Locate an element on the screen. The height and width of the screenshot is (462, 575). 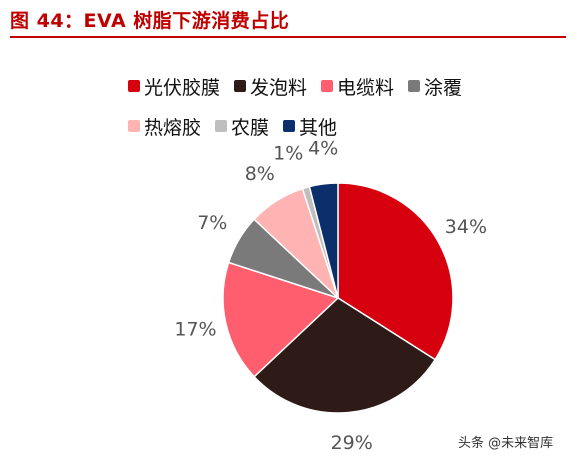
slice-other is located at coordinates (323, 240).